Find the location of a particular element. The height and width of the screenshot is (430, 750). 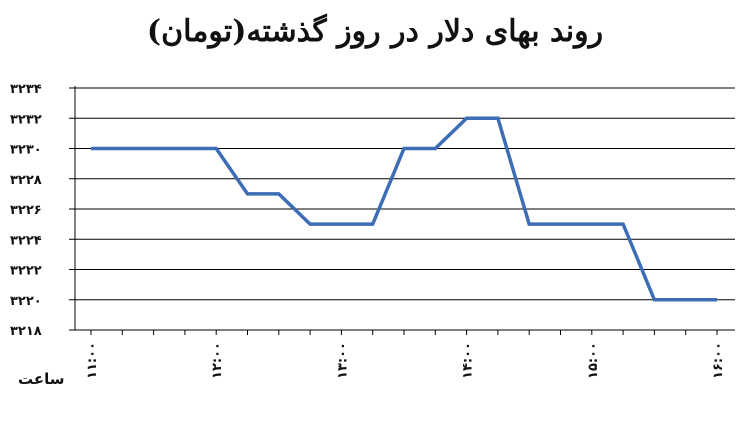

y-tick-label: ۳۲۱۸ is located at coordinates (26, 331).